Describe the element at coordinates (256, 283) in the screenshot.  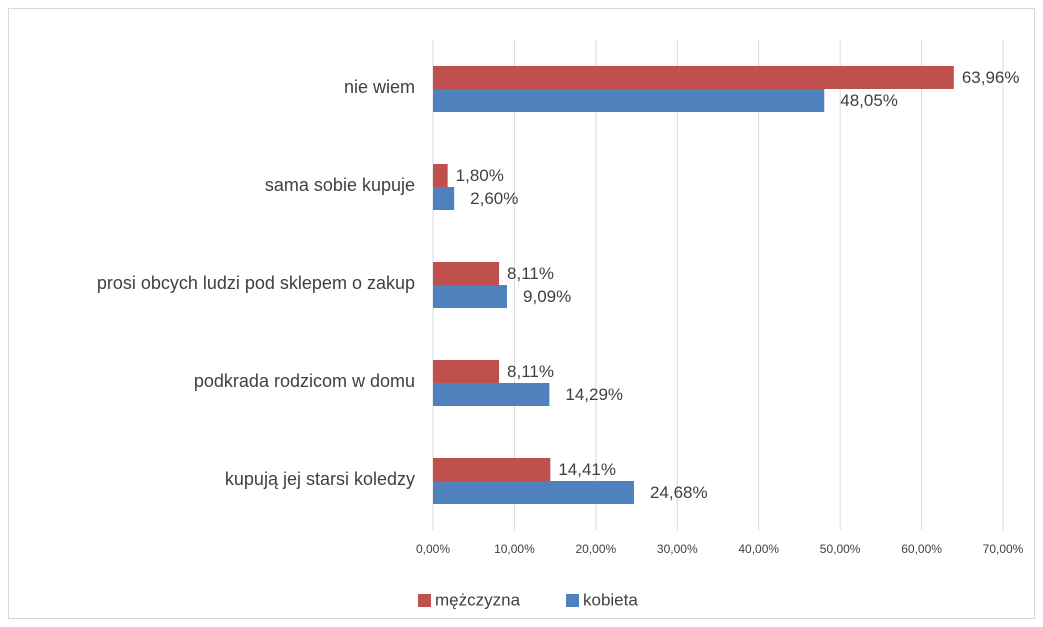
I see `category-label: prosi obcych ludzi pod sklepem o zakup` at that location.